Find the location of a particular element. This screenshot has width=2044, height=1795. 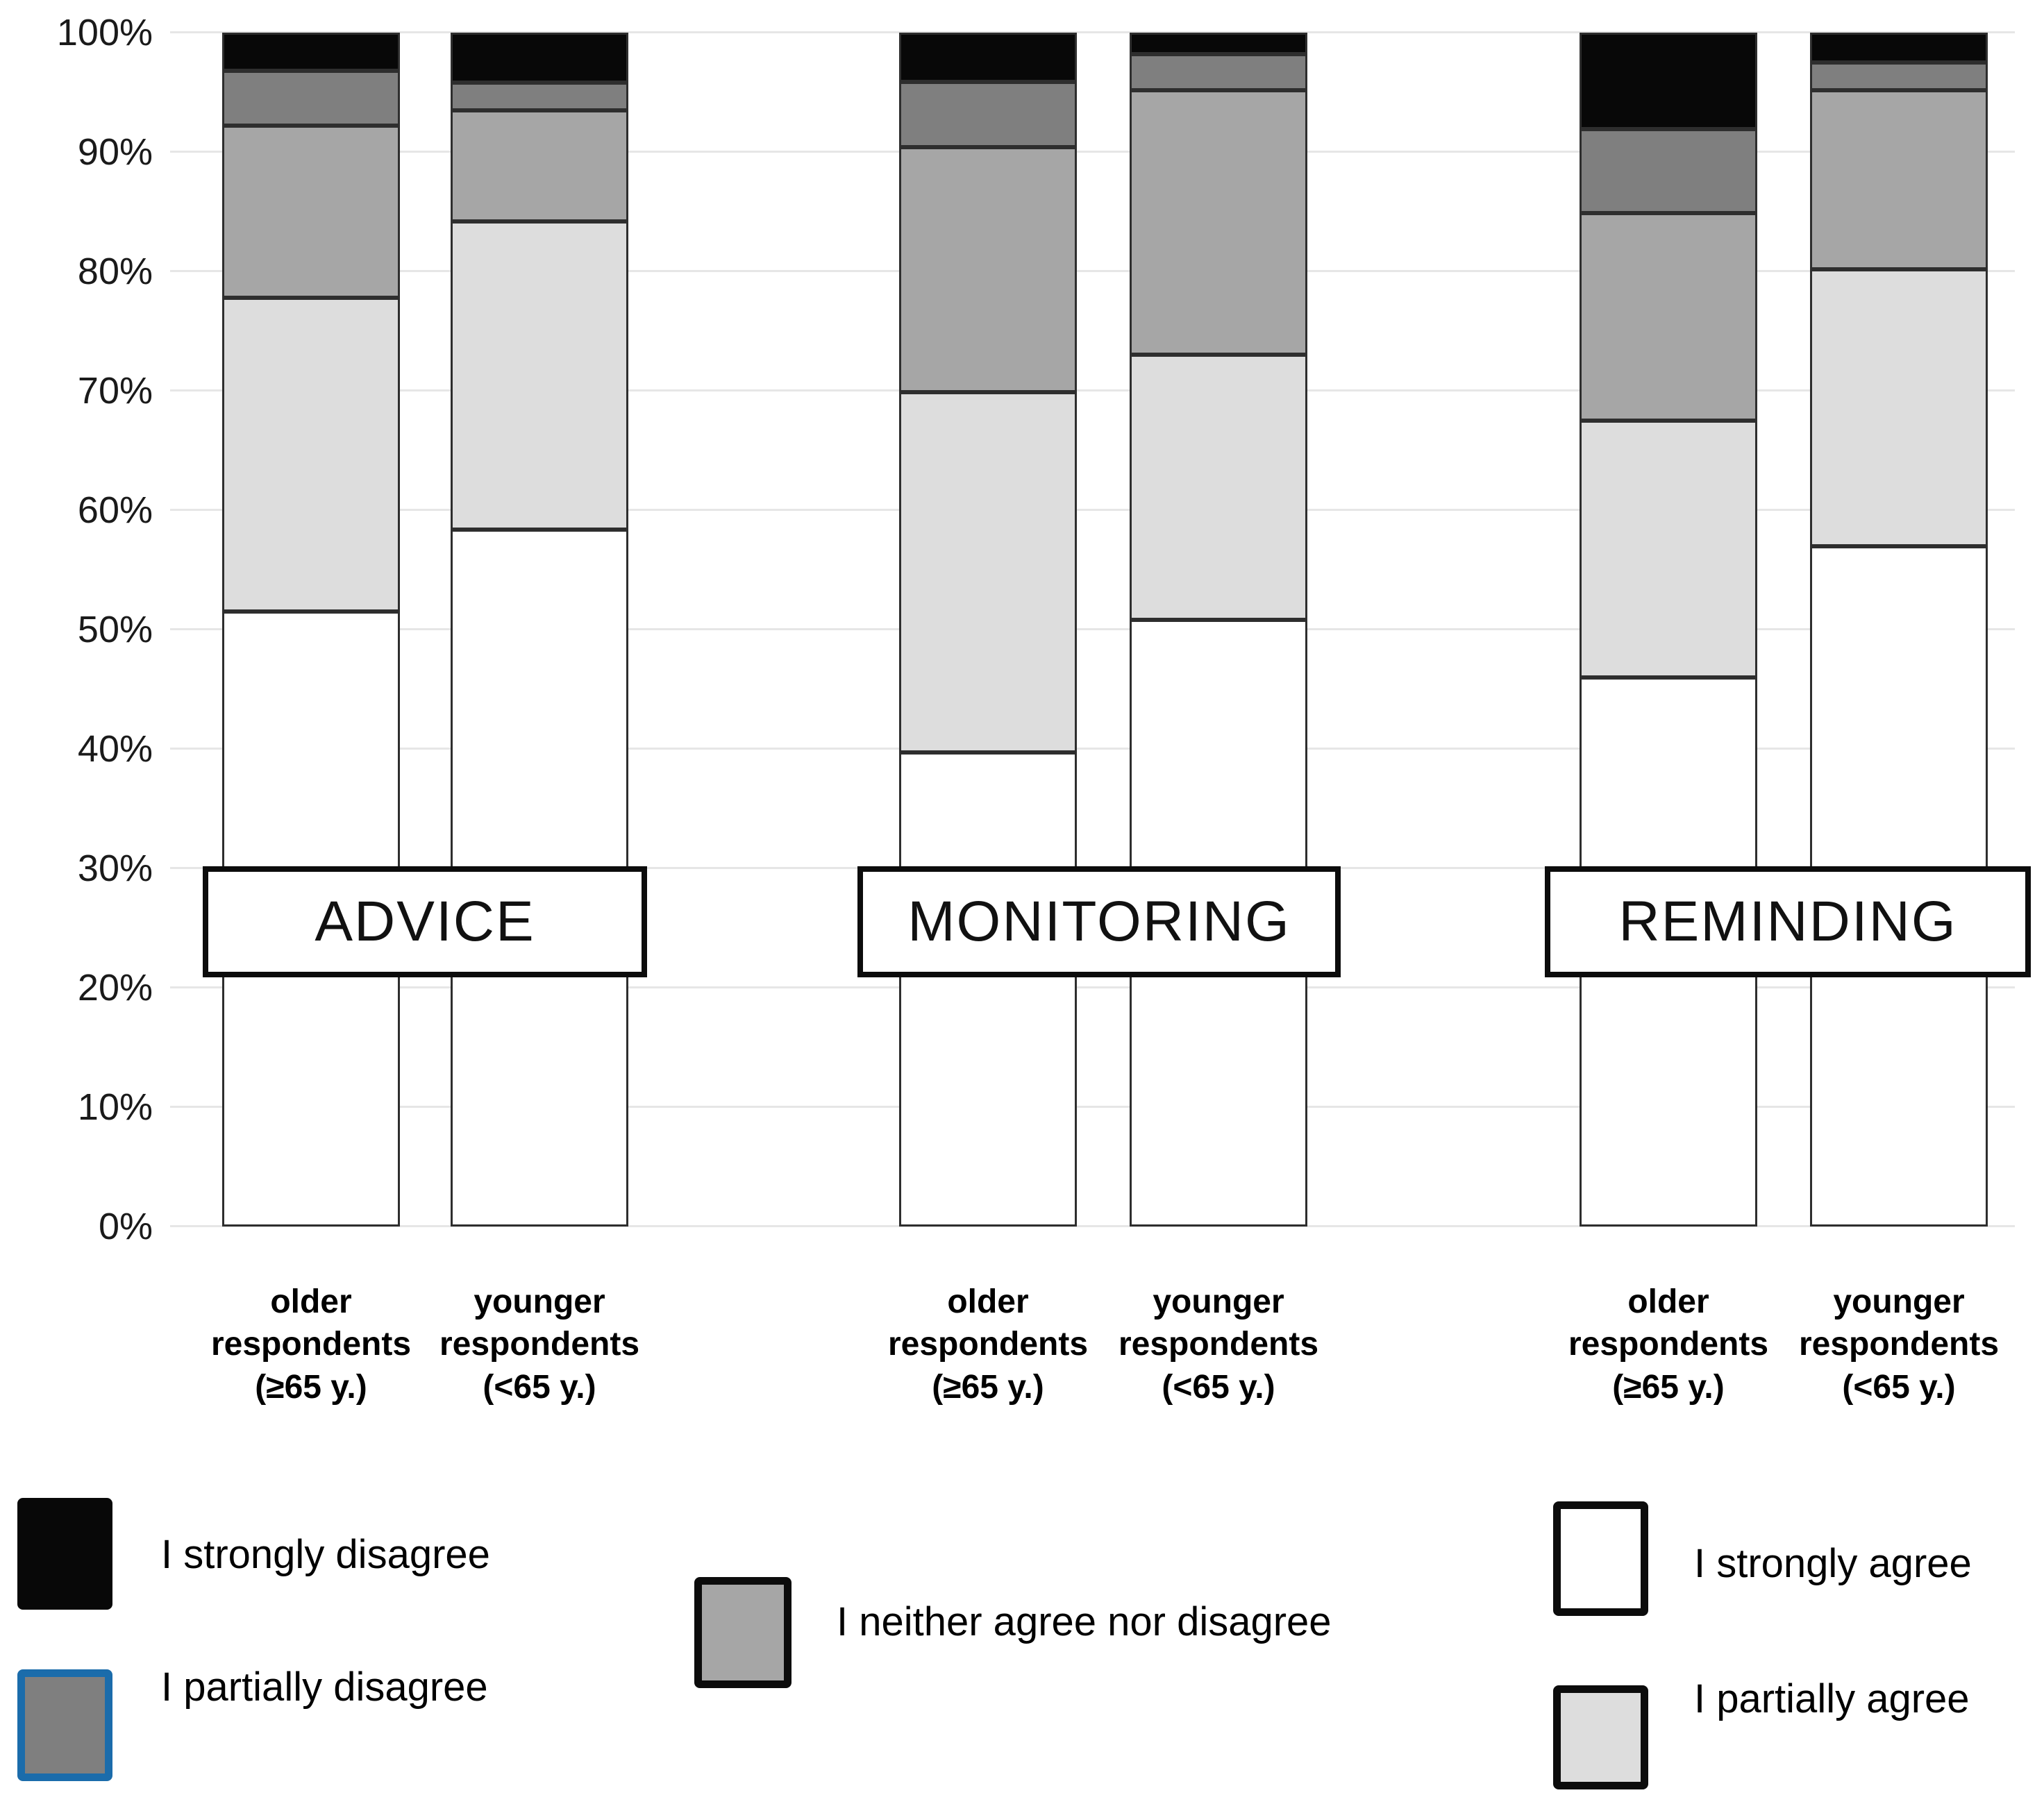

y-tick-label-30: 30% is located at coordinates (115, 868).